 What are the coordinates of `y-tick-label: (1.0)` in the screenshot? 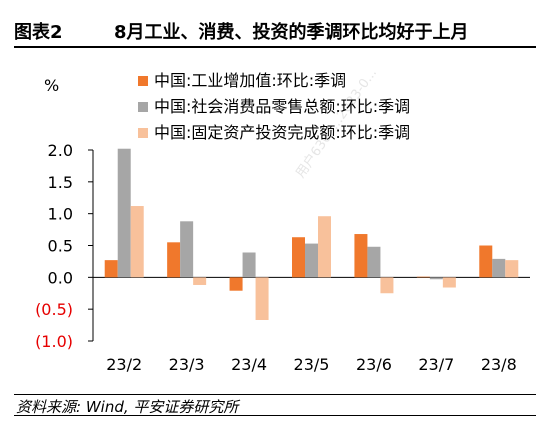 It's located at (54, 341).